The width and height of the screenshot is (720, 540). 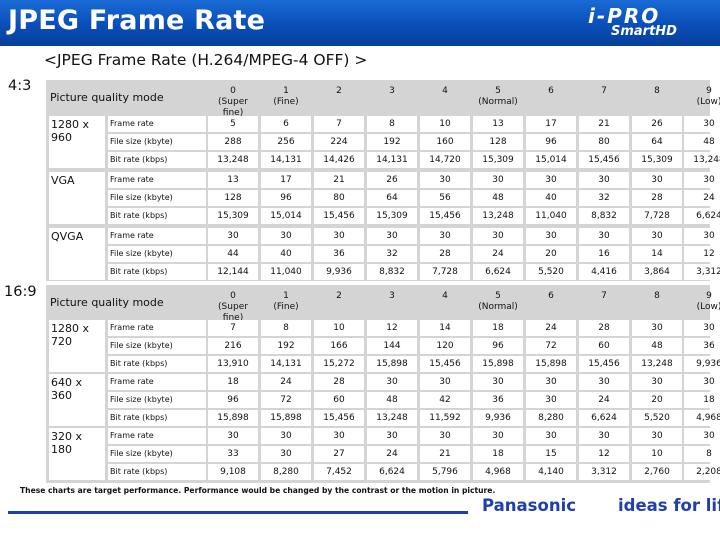 What do you see at coordinates (339, 454) in the screenshot?
I see `table-cell: 27` at bounding box center [339, 454].